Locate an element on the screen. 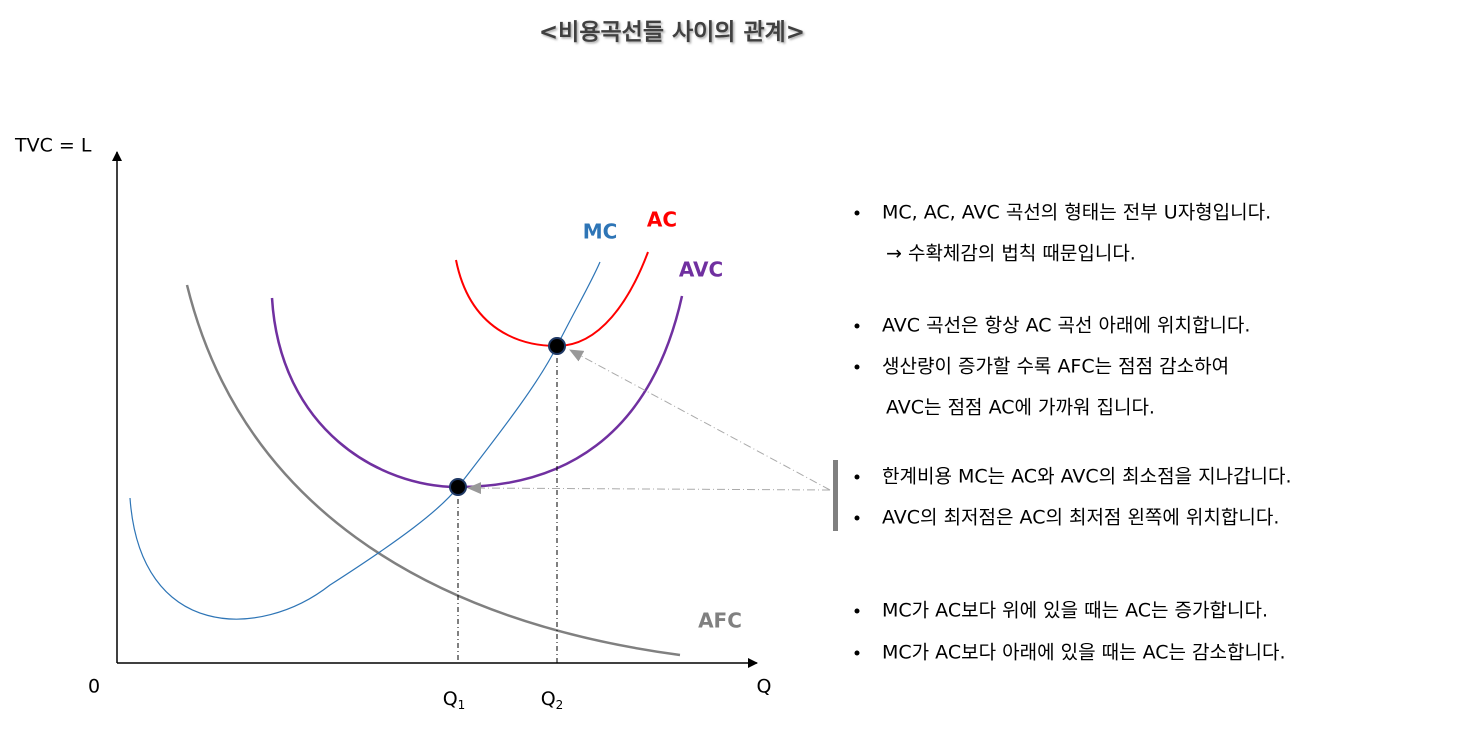  y-axis-label: TVC = L is located at coordinates (53, 146).